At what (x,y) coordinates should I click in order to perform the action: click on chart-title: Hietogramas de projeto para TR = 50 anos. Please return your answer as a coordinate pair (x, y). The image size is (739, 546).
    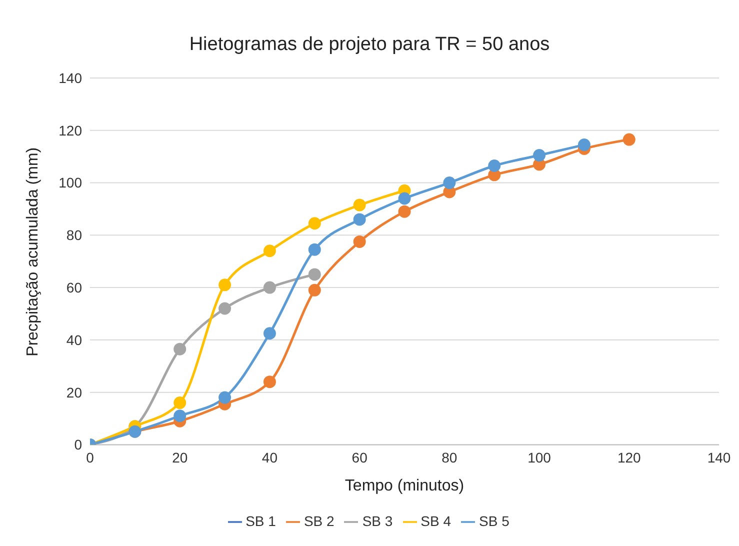
    Looking at the image, I should click on (369, 45).